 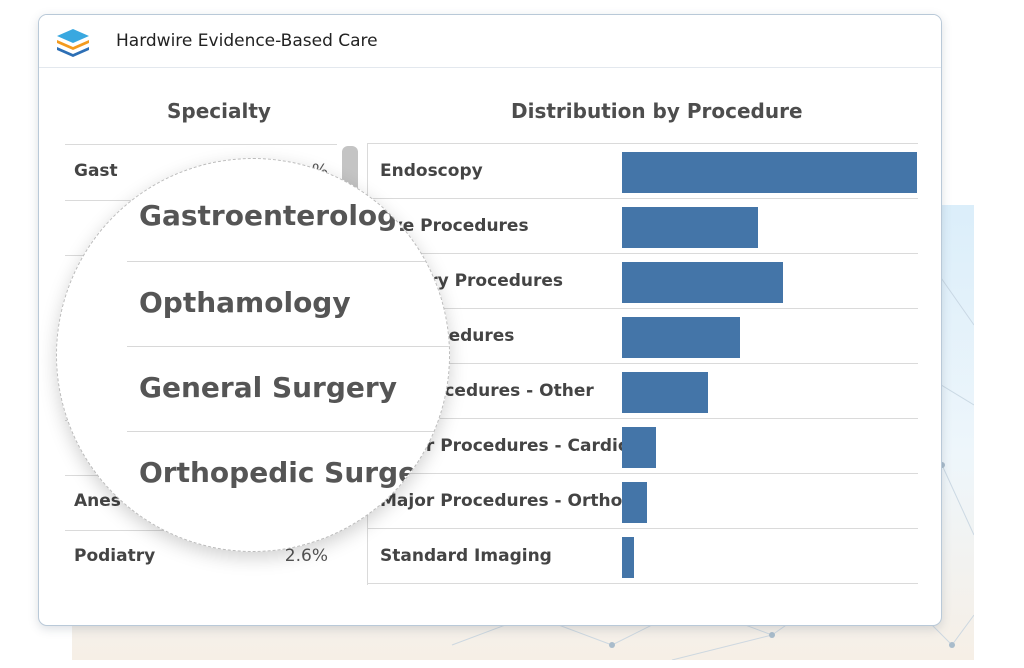 I want to click on specialty-name: Podiatry, so click(x=115, y=556).